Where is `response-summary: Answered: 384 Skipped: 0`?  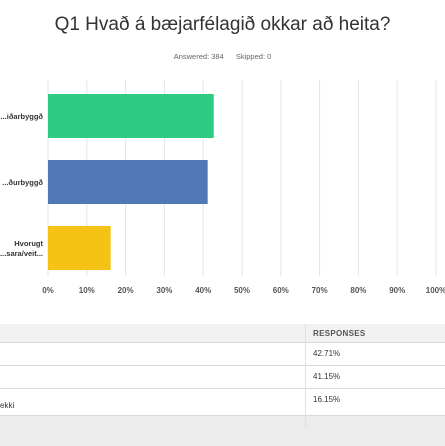
response-summary: Answered: 384 Skipped: 0 is located at coordinates (222, 56).